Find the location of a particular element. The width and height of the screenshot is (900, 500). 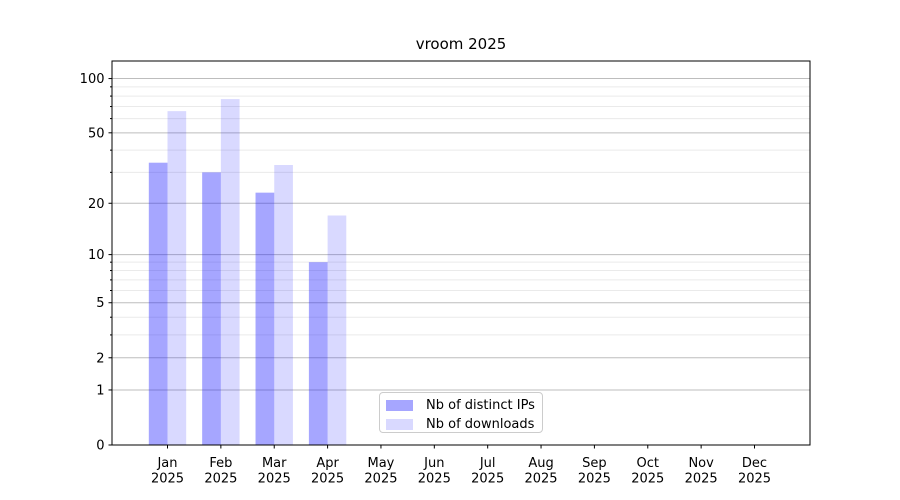

legend-item-distinct-ips: Nb of distinct IPs is located at coordinates (464, 405).